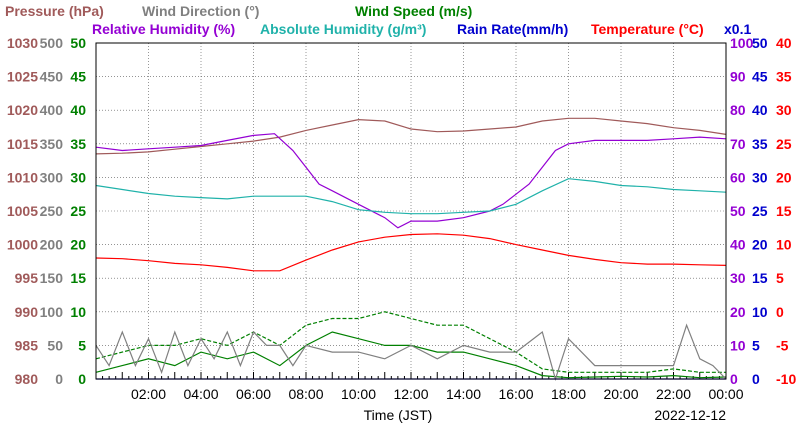 This screenshot has width=800, height=434. Describe the element at coordinates (738, 110) in the screenshot. I see `y-tick-label-relative-humidity: 80` at that location.